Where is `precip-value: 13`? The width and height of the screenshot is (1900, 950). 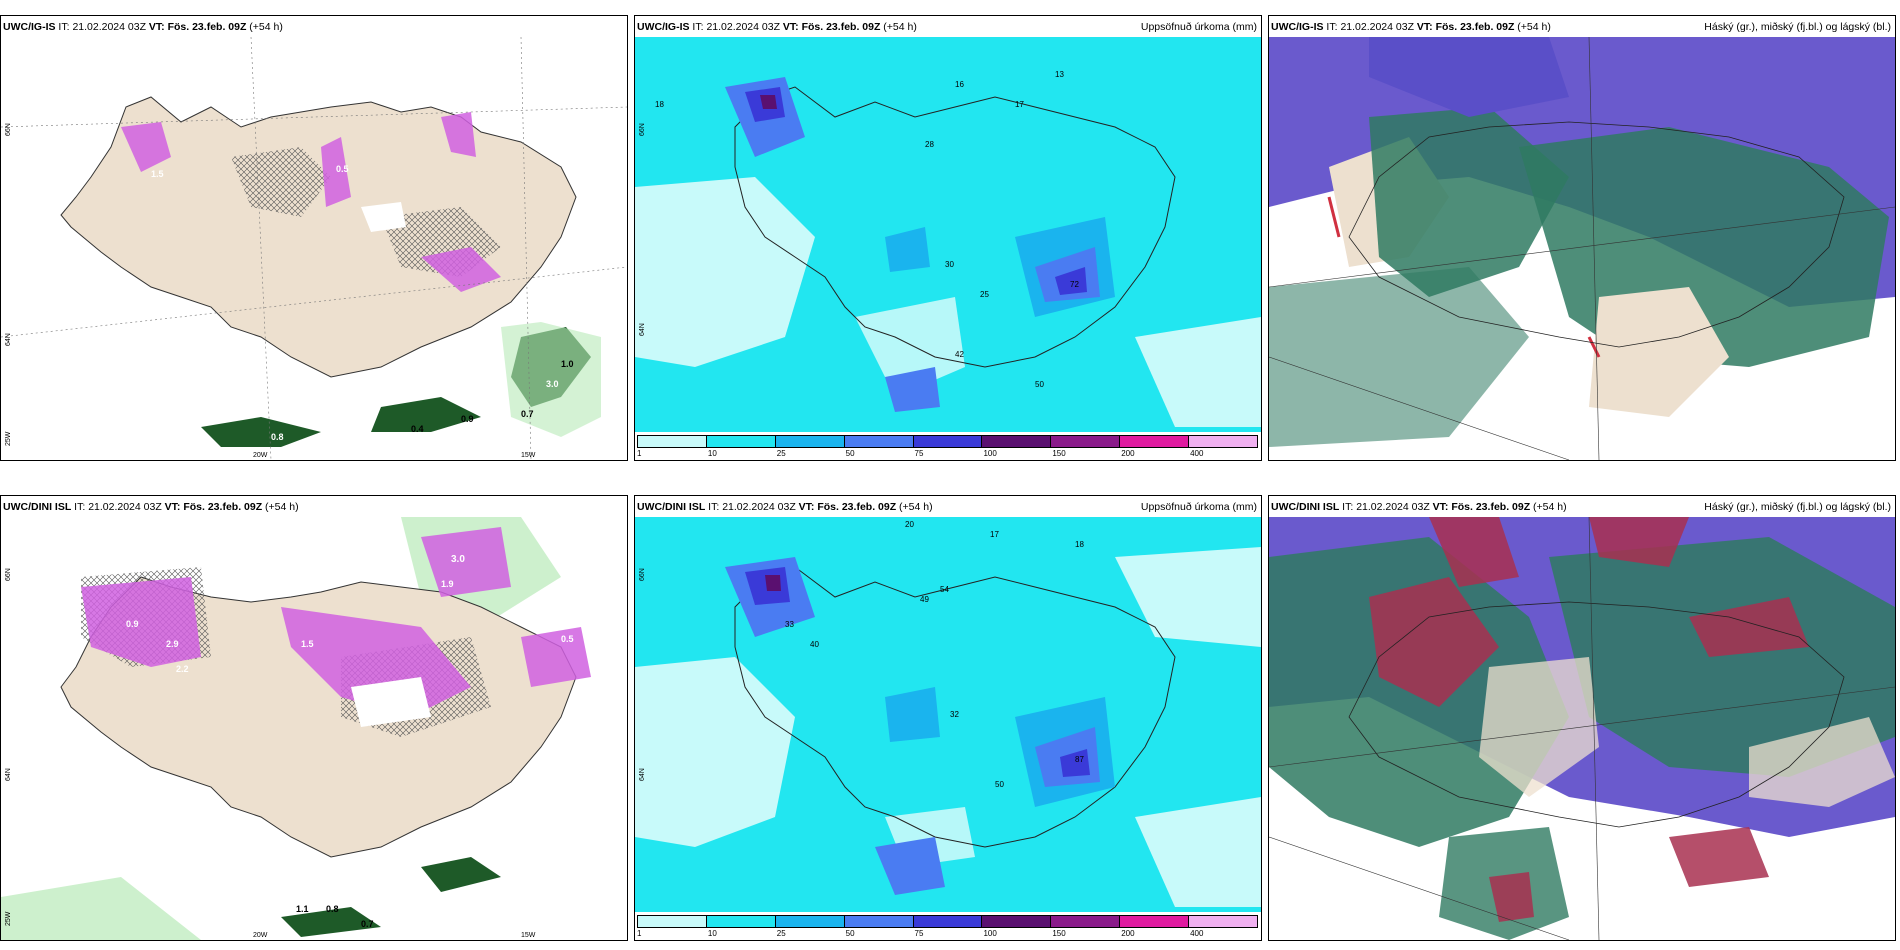 precip-value: 13 is located at coordinates (1059, 74).